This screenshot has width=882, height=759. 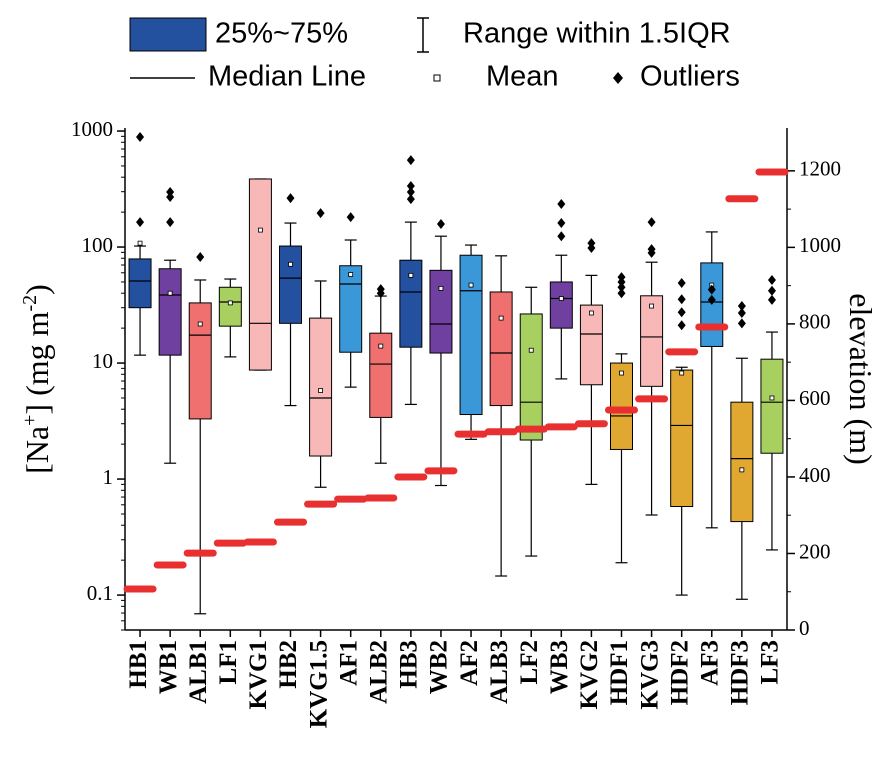 What do you see at coordinates (409, 664) in the screenshot?
I see `x-tick-label: HB3` at bounding box center [409, 664].